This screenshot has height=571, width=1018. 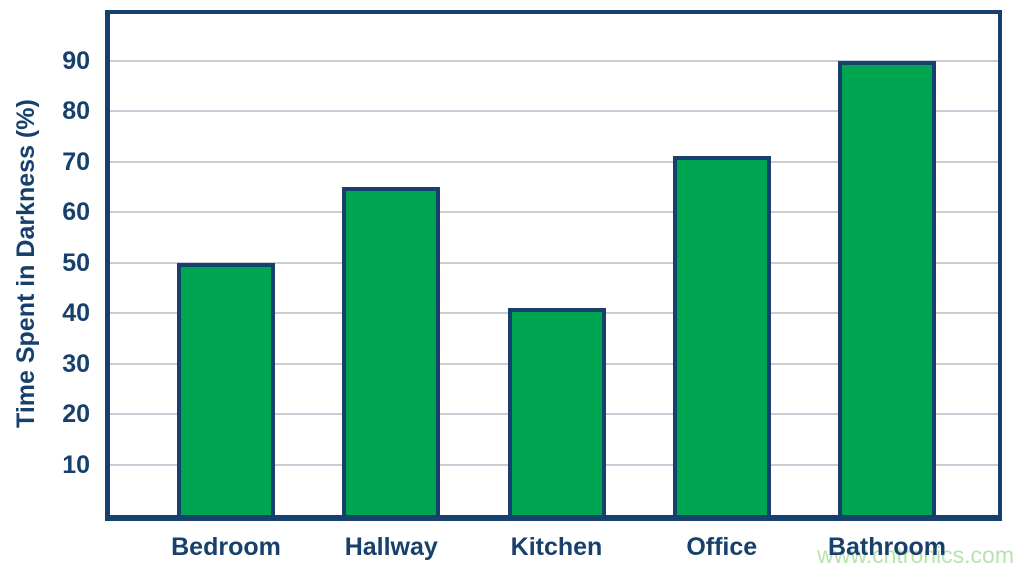 What do you see at coordinates (391, 350) in the screenshot?
I see `bar-hallway` at bounding box center [391, 350].